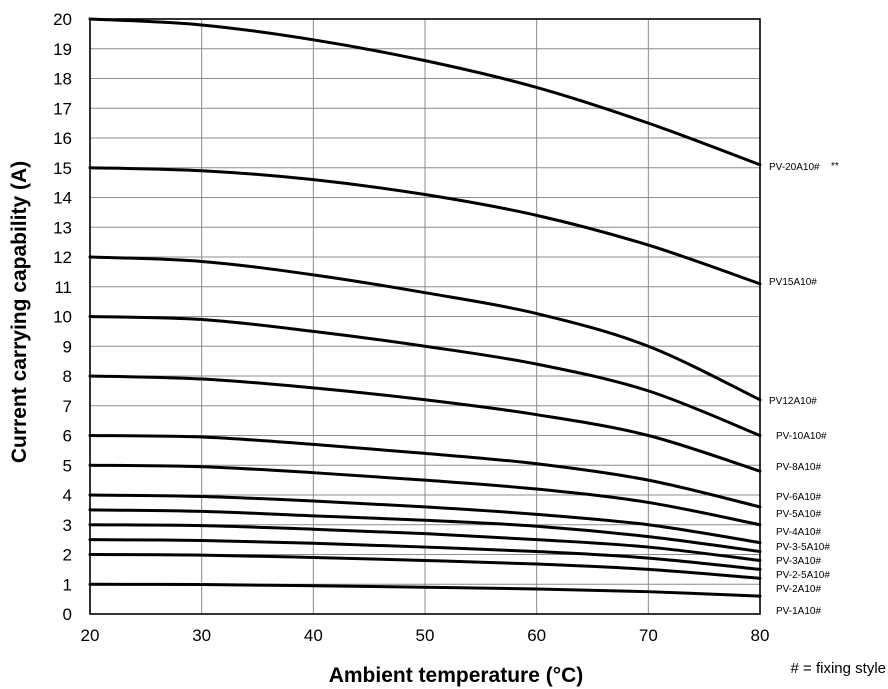  Describe the element at coordinates (803, 547) in the screenshot. I see `series-label: PV-3-5A10#` at that location.